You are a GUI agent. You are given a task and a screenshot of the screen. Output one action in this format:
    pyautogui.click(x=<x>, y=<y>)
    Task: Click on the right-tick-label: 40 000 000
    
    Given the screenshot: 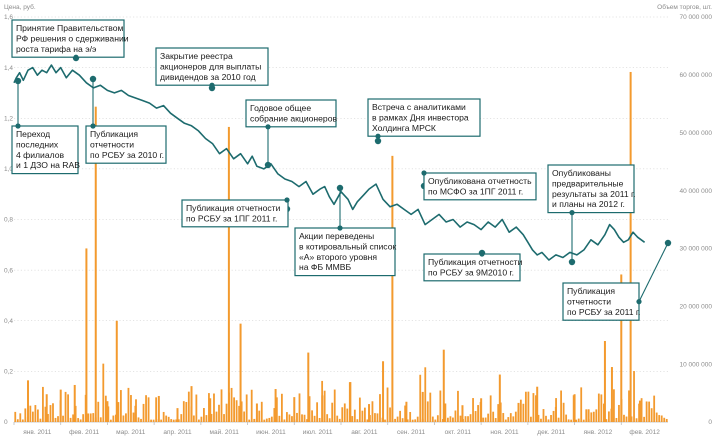 What is the action you would take?
    pyautogui.click(x=695, y=191)
    